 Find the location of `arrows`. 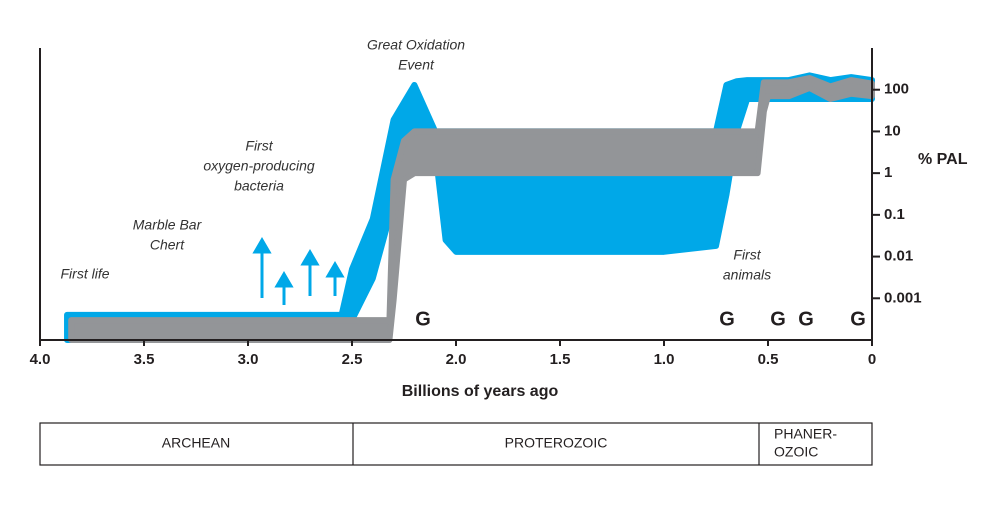

arrows is located at coordinates (298, 271).